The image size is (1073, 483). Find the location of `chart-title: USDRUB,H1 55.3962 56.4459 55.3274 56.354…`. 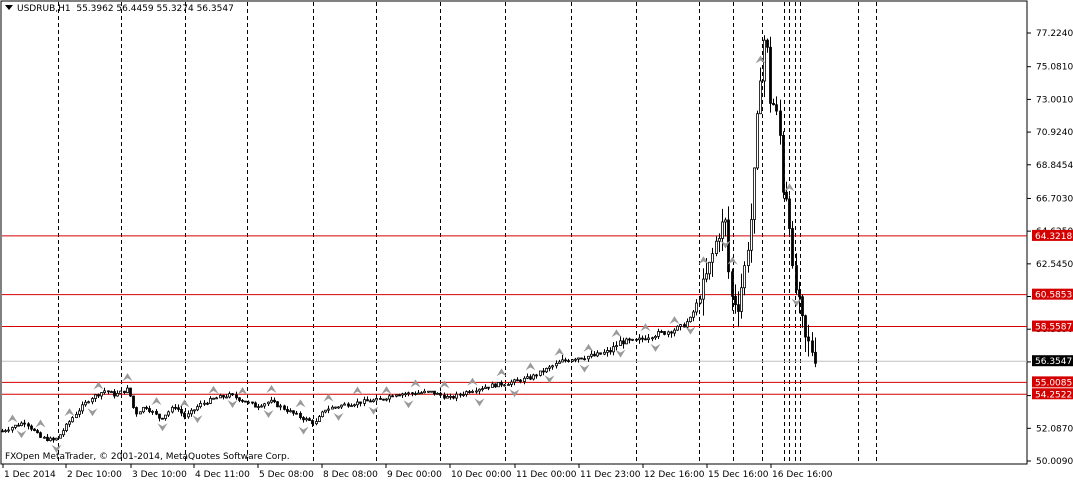

chart-title: USDRUB,H1 55.3962 56.4459 55.3274 56.354… is located at coordinates (119, 9).